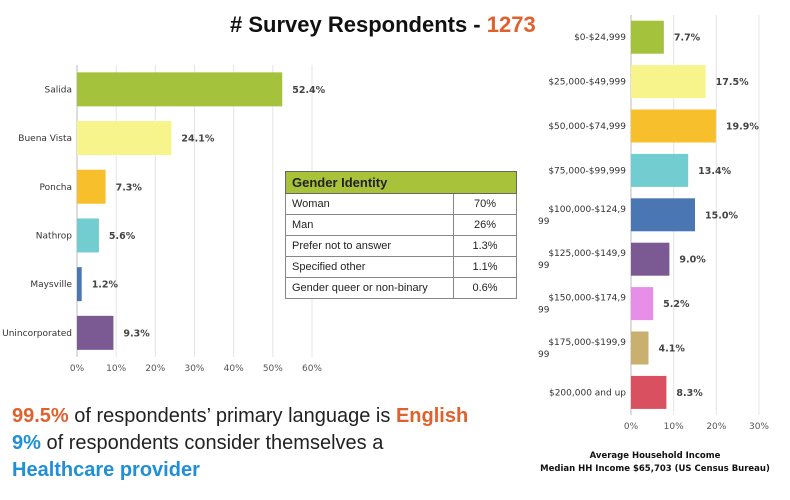  I want to click on data-label: 5.2%, so click(676, 304).